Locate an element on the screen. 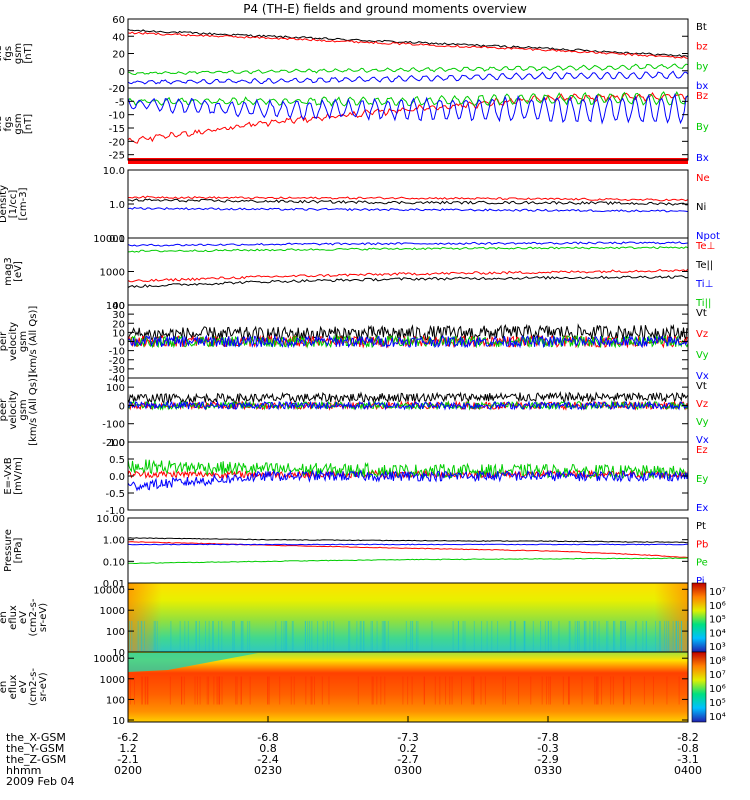  y-tick-label: 0 is located at coordinates (122, 72).